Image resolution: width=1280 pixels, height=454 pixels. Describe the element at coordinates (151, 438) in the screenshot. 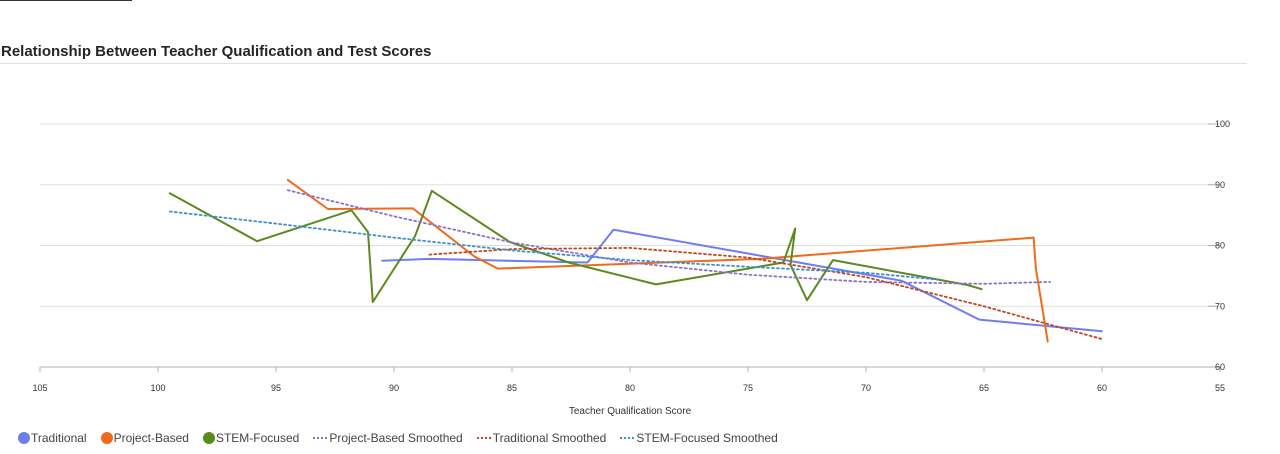

I see `legend-label: Project-Based` at that location.